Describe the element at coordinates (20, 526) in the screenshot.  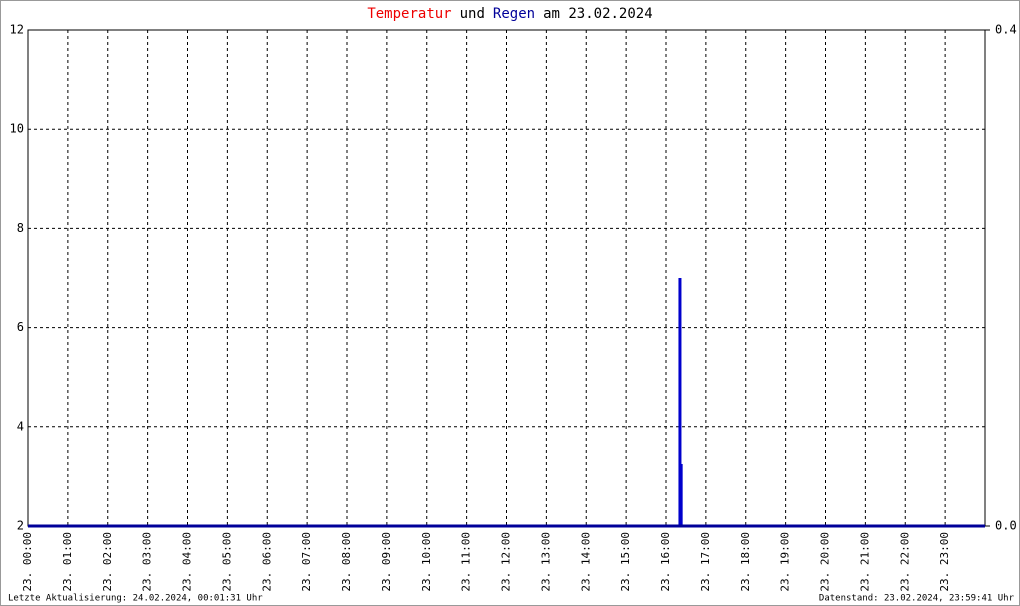
I see `y-tick-label: 2` at that location.